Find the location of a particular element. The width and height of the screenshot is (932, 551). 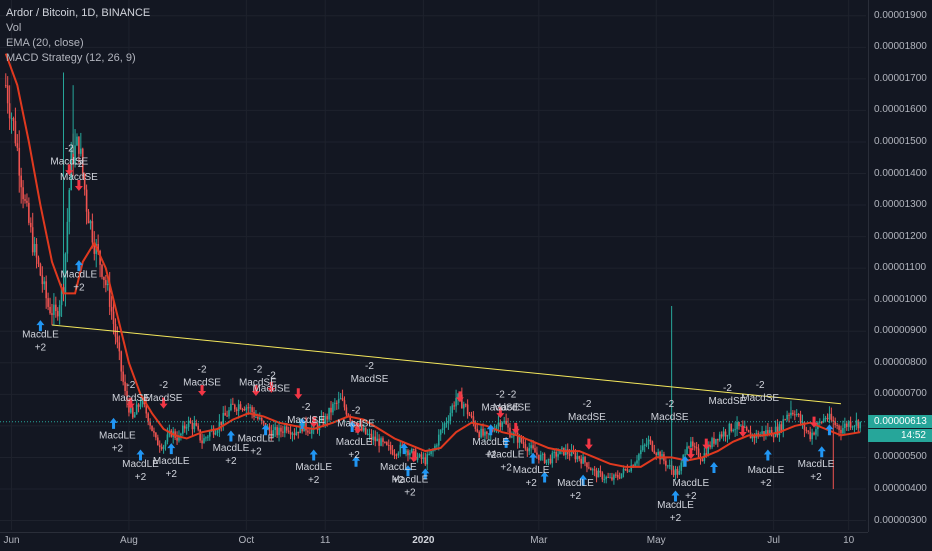

time-tick-label: 2020 is located at coordinates (423, 540).